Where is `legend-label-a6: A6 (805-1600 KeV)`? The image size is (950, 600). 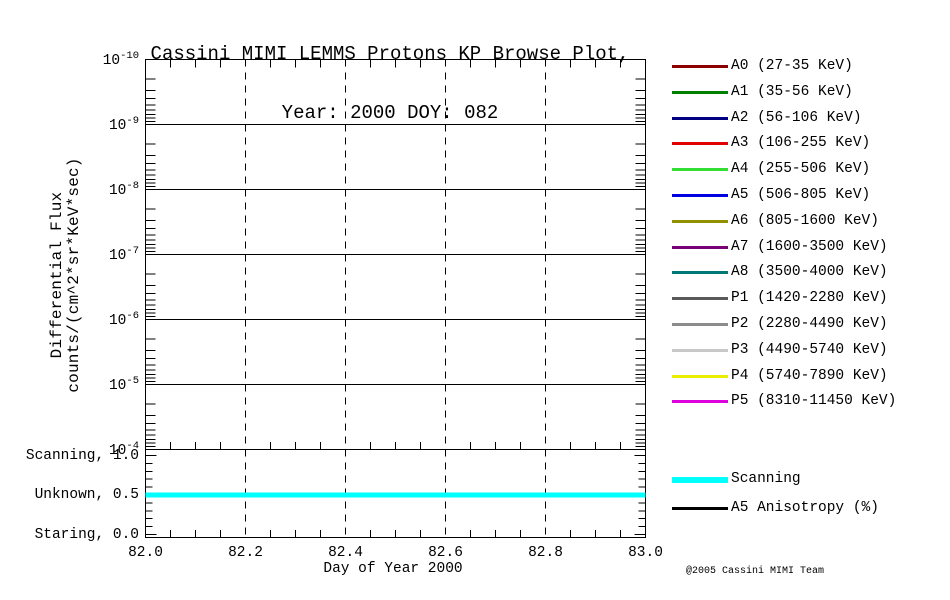
legend-label-a6: A6 (805-1600 KeV) is located at coordinates (805, 220).